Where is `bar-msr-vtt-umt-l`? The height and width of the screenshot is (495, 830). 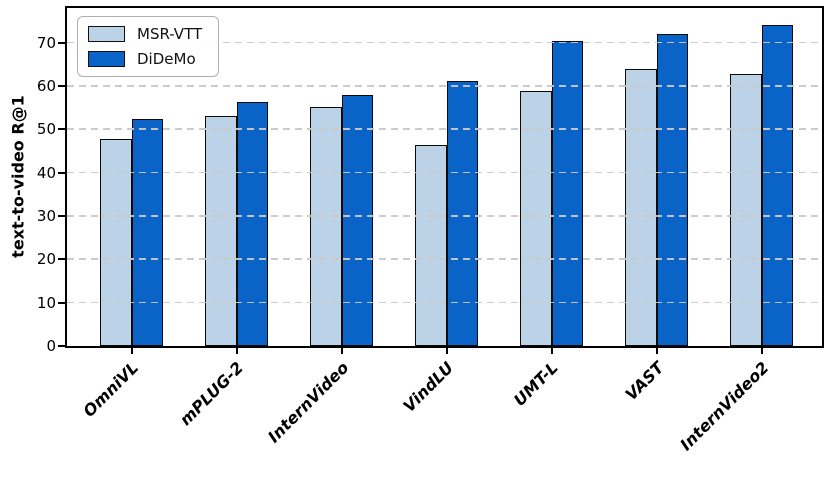 bar-msr-vtt-umt-l is located at coordinates (536, 218).